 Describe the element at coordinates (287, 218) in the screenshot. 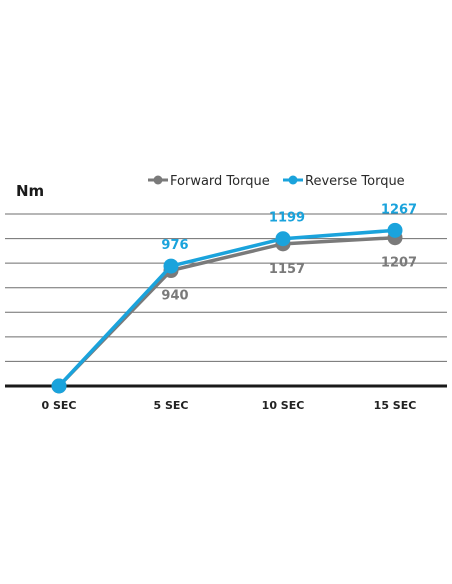

I see `data-label-reverse-torque: 1199` at that location.